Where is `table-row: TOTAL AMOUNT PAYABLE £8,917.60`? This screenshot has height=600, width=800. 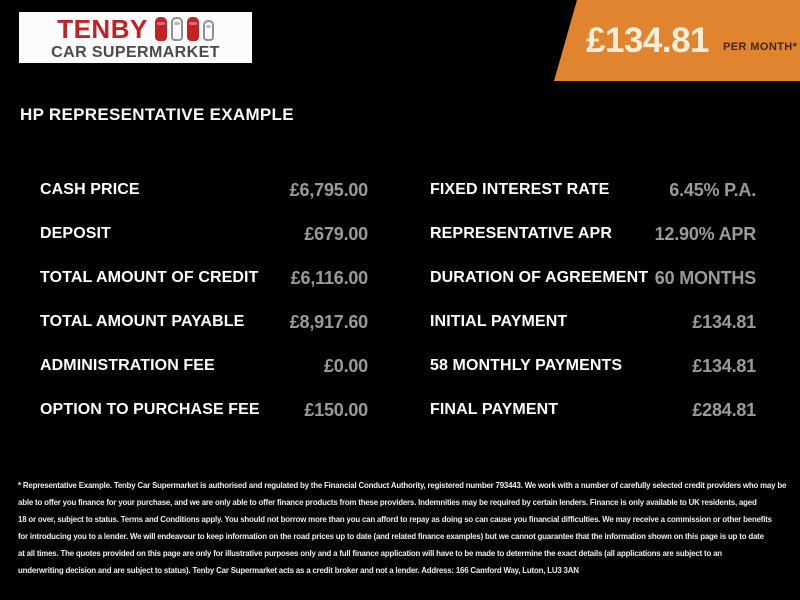
table-row: TOTAL AMOUNT PAYABLE £8,917.60 is located at coordinates (204, 322).